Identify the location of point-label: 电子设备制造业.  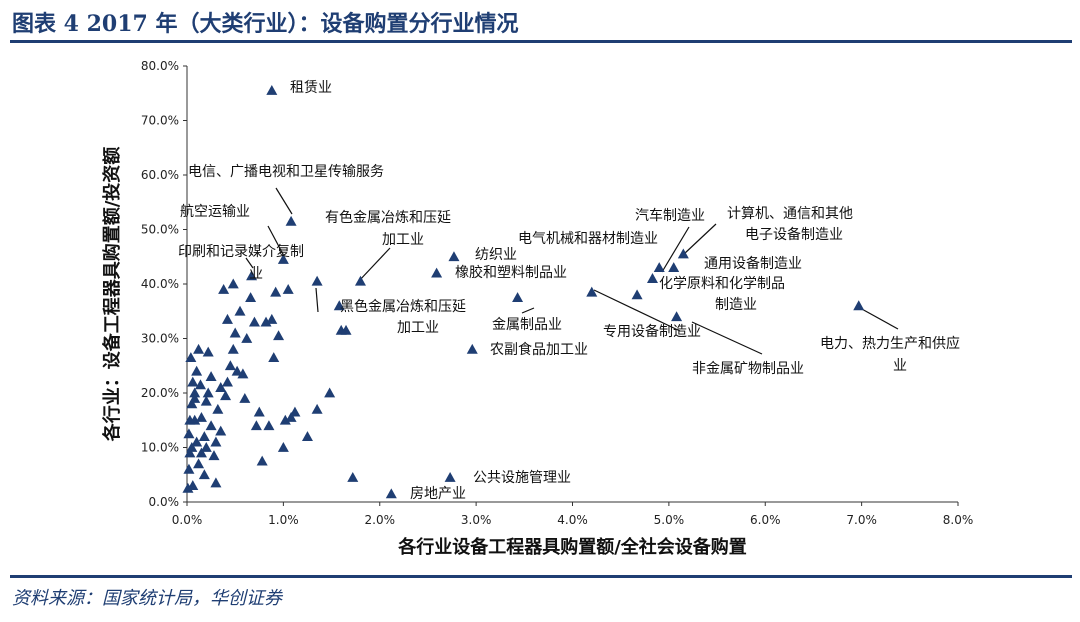
(794, 234).